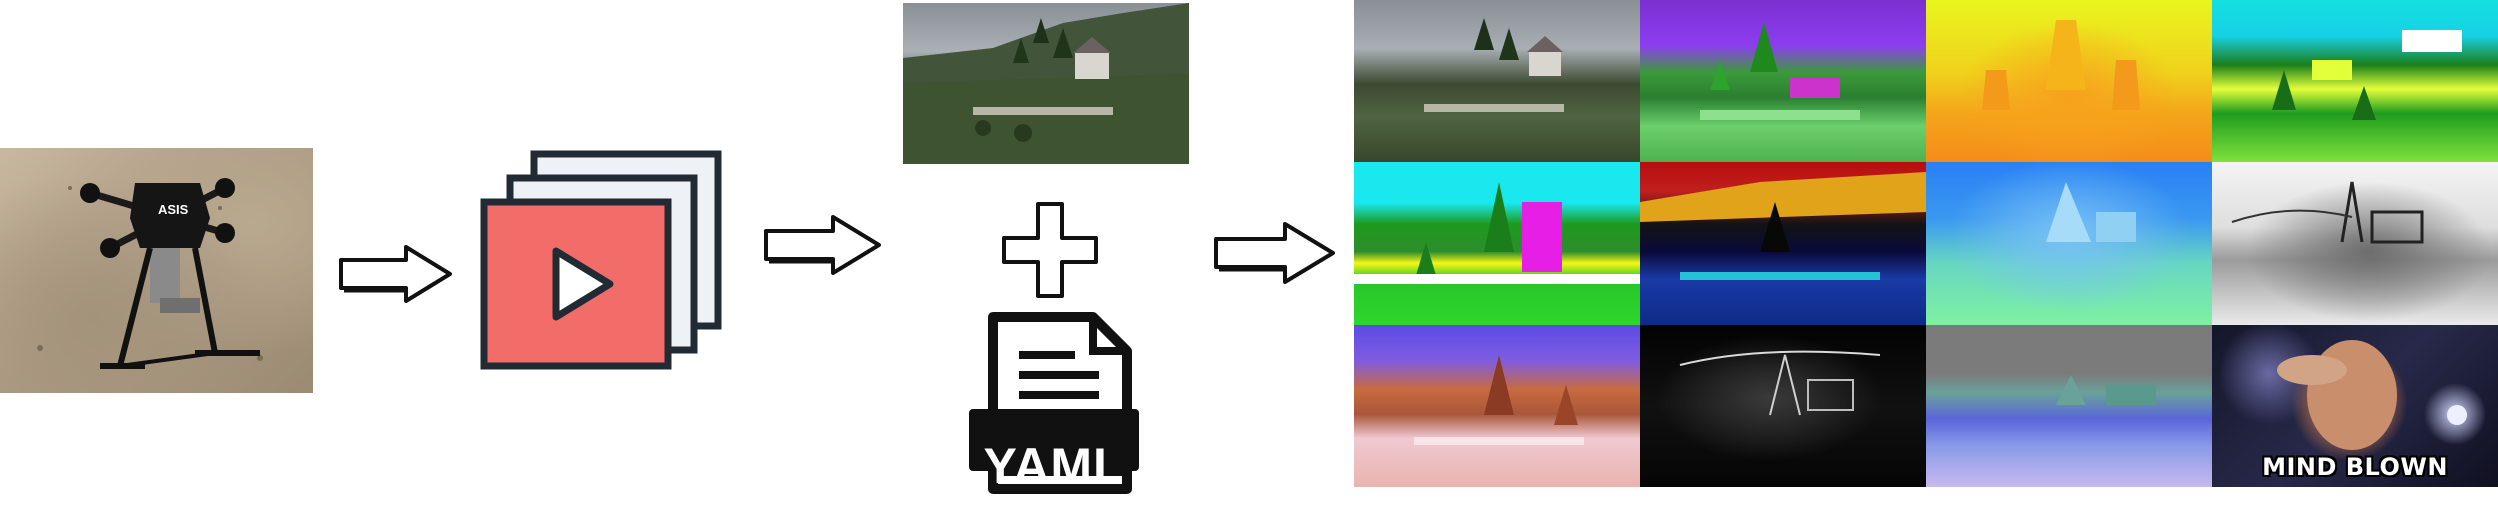 Image resolution: width=2498 pixels, height=514 pixels. What do you see at coordinates (601, 260) in the screenshot?
I see `video-frames-icon` at bounding box center [601, 260].